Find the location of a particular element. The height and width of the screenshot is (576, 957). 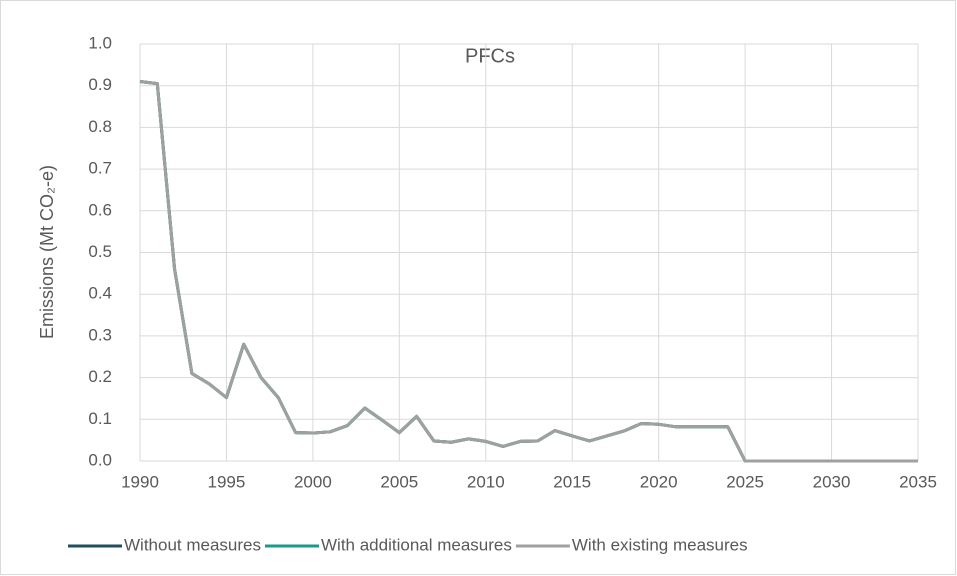

x-tick-label: 2025 is located at coordinates (745, 481).